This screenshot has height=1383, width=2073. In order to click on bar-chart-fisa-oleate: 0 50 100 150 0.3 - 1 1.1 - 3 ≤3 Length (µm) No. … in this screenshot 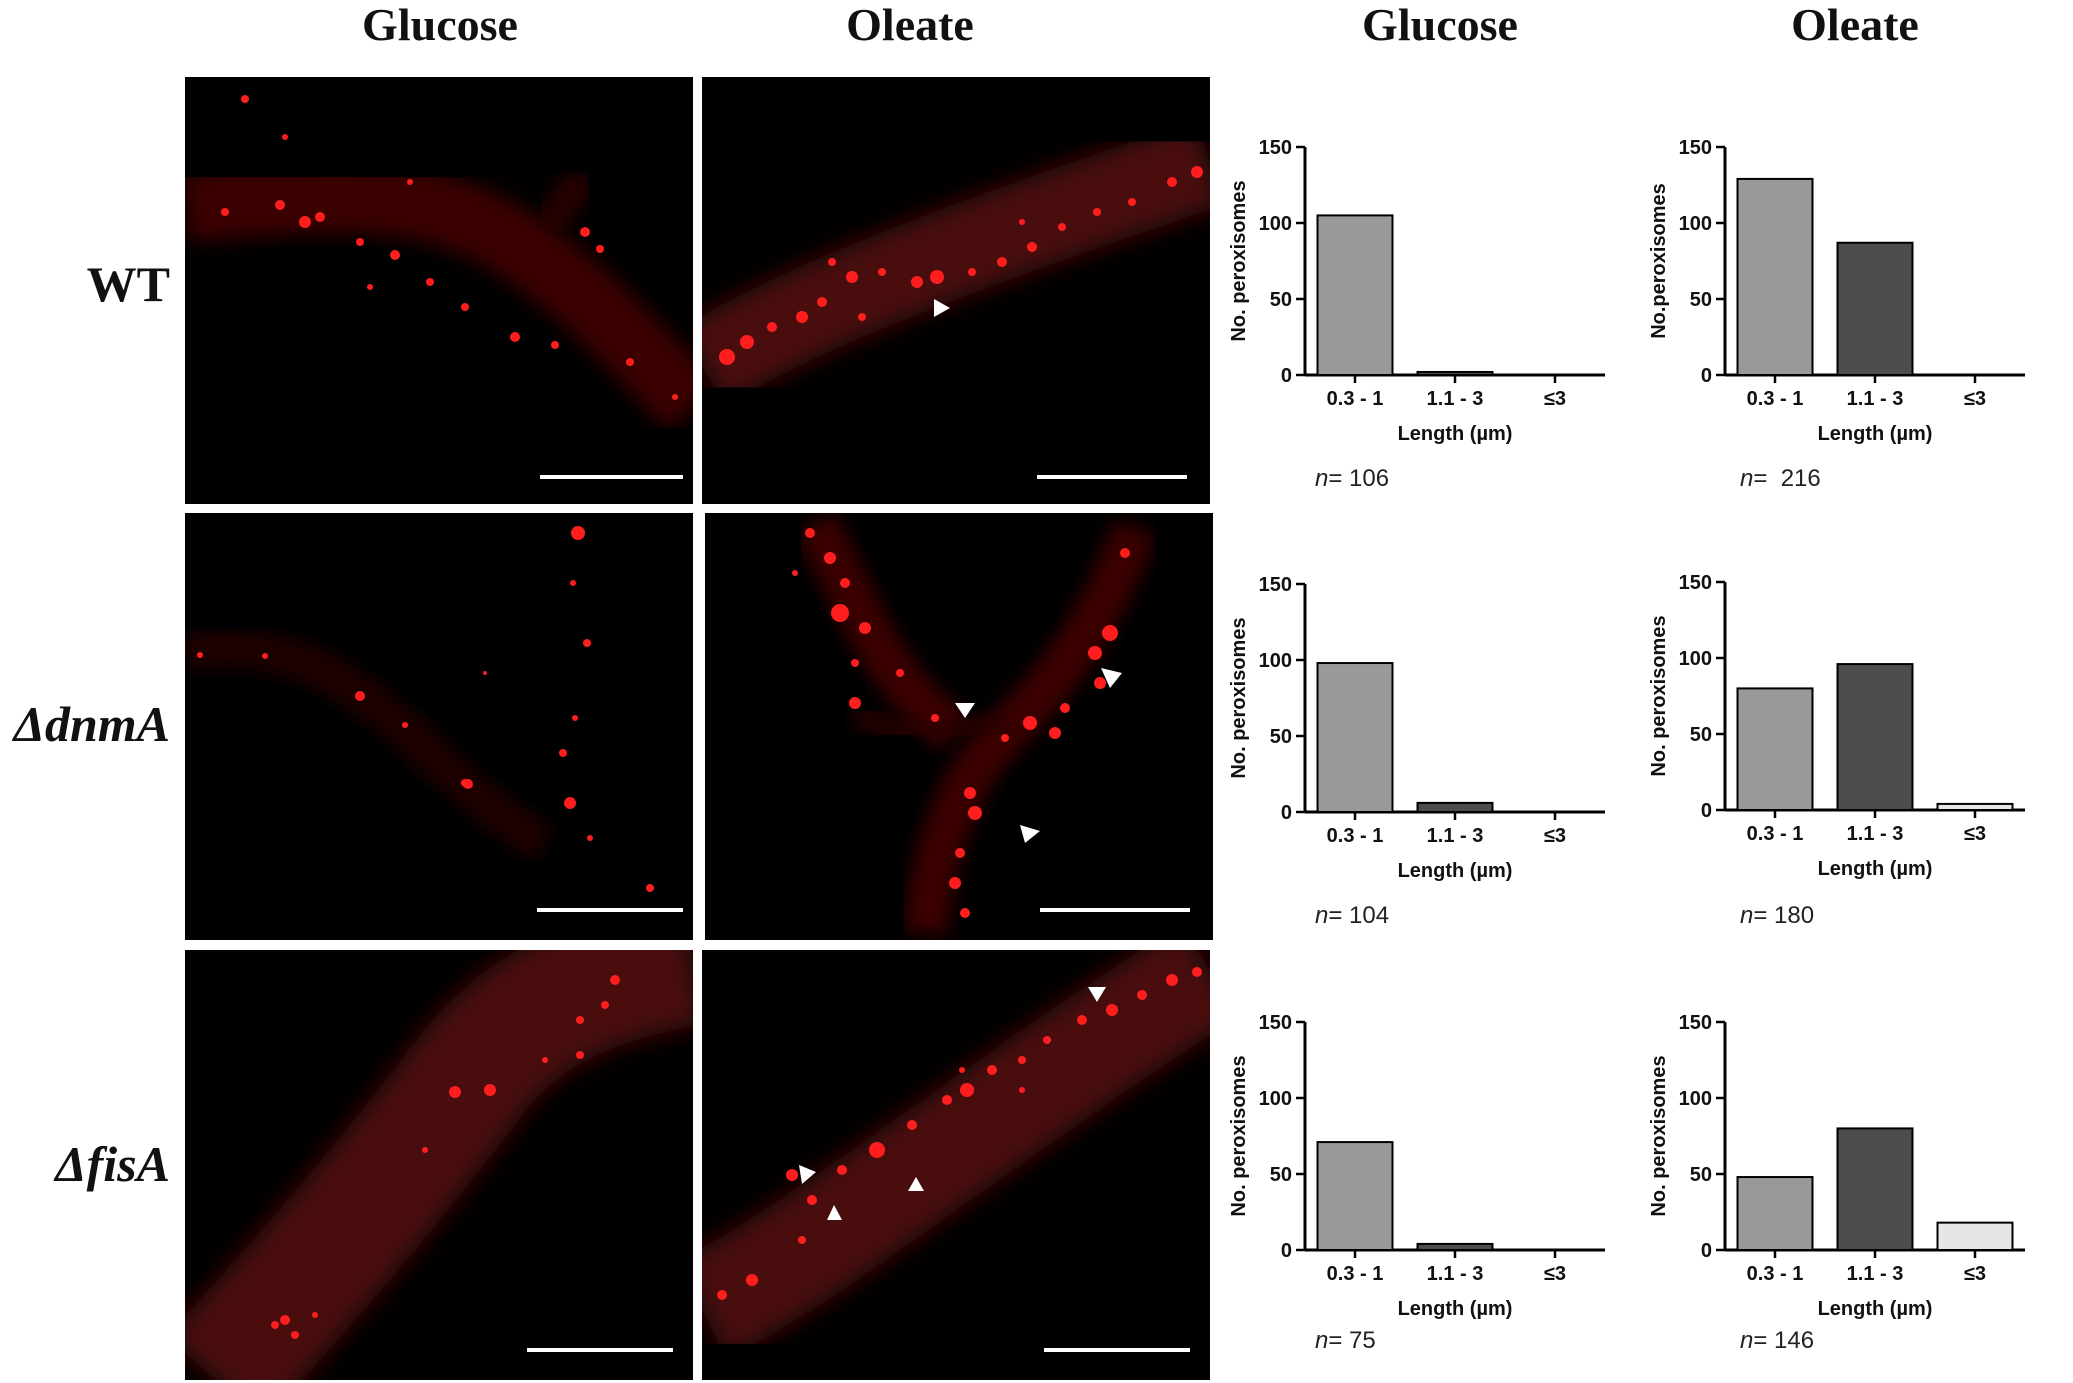, I will do `click(1850, 1165)`.